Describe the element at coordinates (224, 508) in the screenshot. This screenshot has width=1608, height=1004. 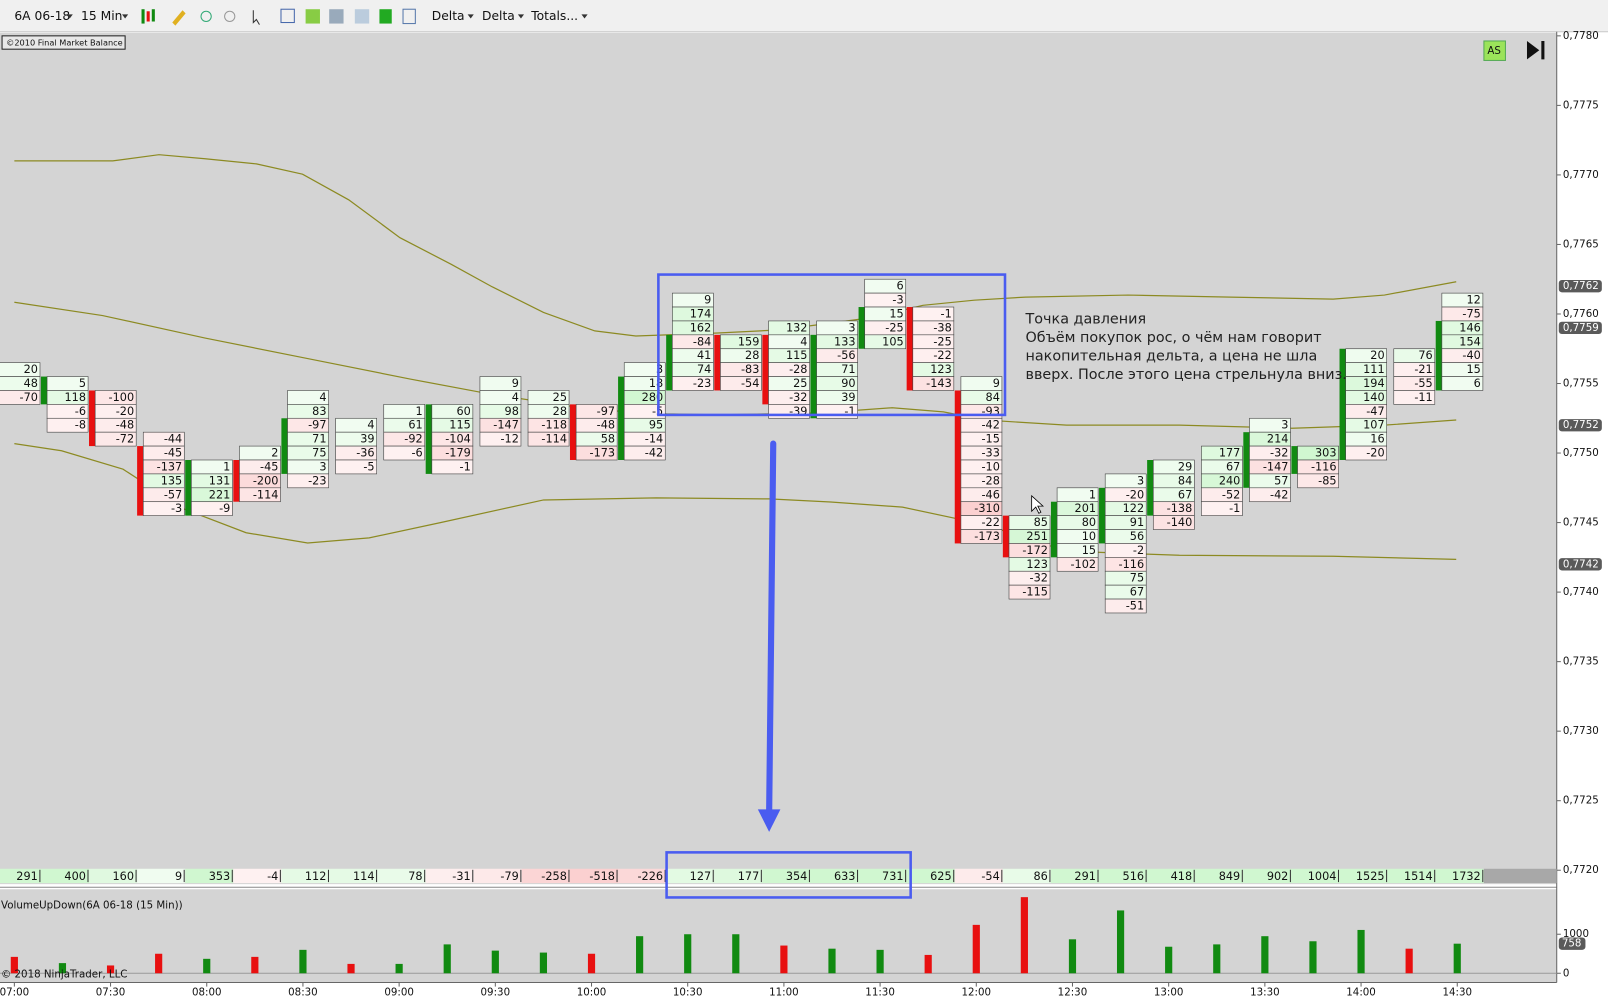
I see `footprint-value: -9` at that location.